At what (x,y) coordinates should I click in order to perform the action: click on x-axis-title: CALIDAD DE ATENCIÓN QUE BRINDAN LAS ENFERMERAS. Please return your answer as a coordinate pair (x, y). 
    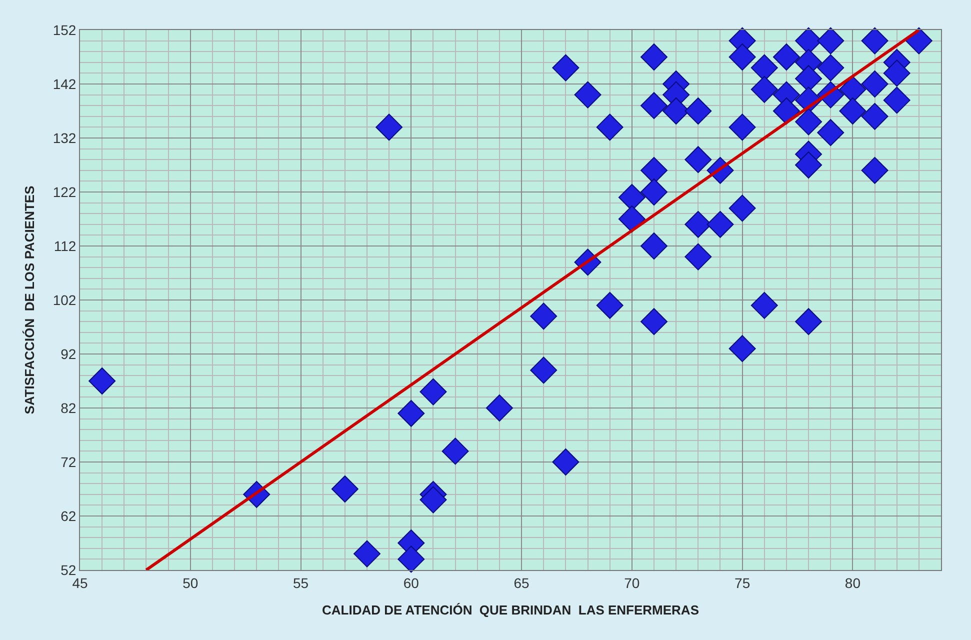
    Looking at the image, I should click on (511, 610).